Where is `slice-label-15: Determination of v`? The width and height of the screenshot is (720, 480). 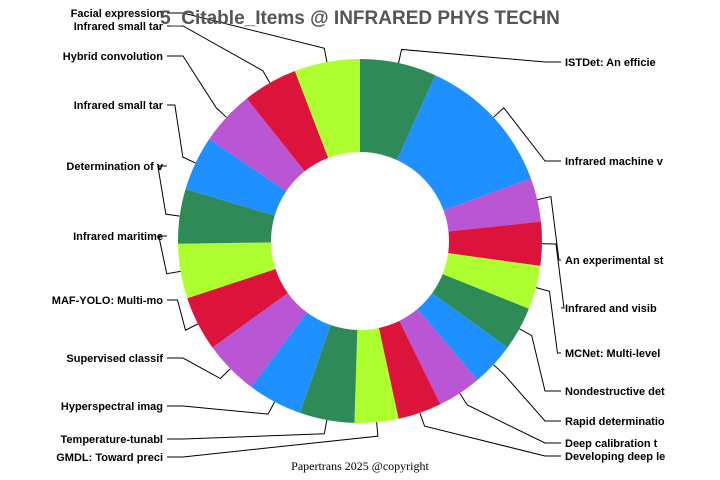 slice-label-15: Determination of v is located at coordinates (114, 167).